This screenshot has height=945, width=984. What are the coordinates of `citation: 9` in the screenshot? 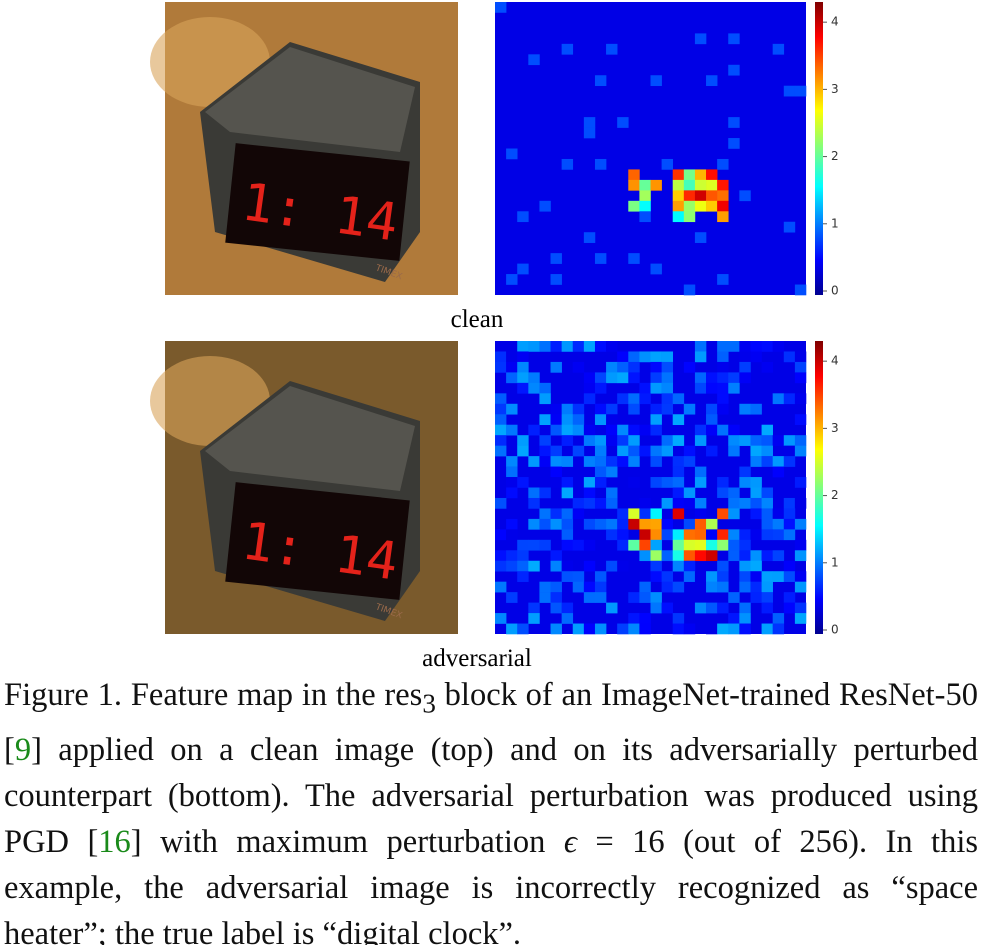 It's located at (23, 749).